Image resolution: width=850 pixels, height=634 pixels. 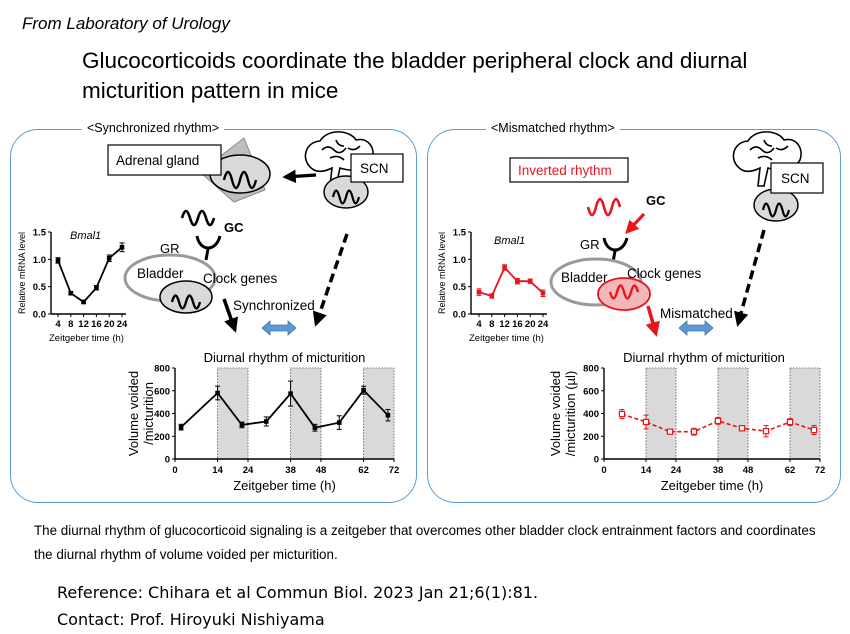 I want to click on brain-icon, so click(x=339, y=159).